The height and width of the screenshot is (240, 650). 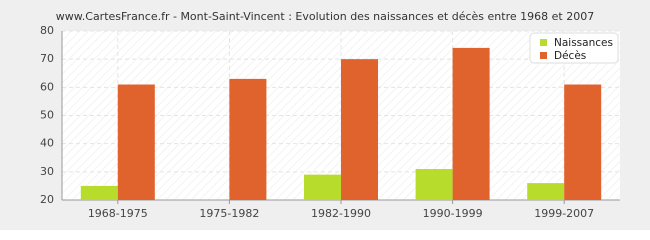 I want to click on y-tick-label: 50, so click(x=47, y=115).